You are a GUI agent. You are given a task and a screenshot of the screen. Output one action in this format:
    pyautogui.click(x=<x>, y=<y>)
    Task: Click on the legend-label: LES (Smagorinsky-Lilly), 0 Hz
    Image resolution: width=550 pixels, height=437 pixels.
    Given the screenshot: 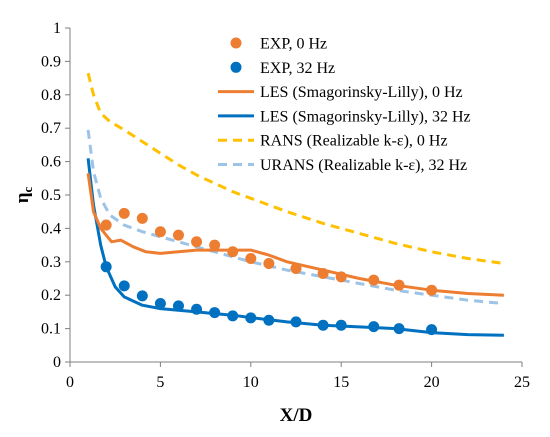 What is the action you would take?
    pyautogui.click(x=361, y=92)
    